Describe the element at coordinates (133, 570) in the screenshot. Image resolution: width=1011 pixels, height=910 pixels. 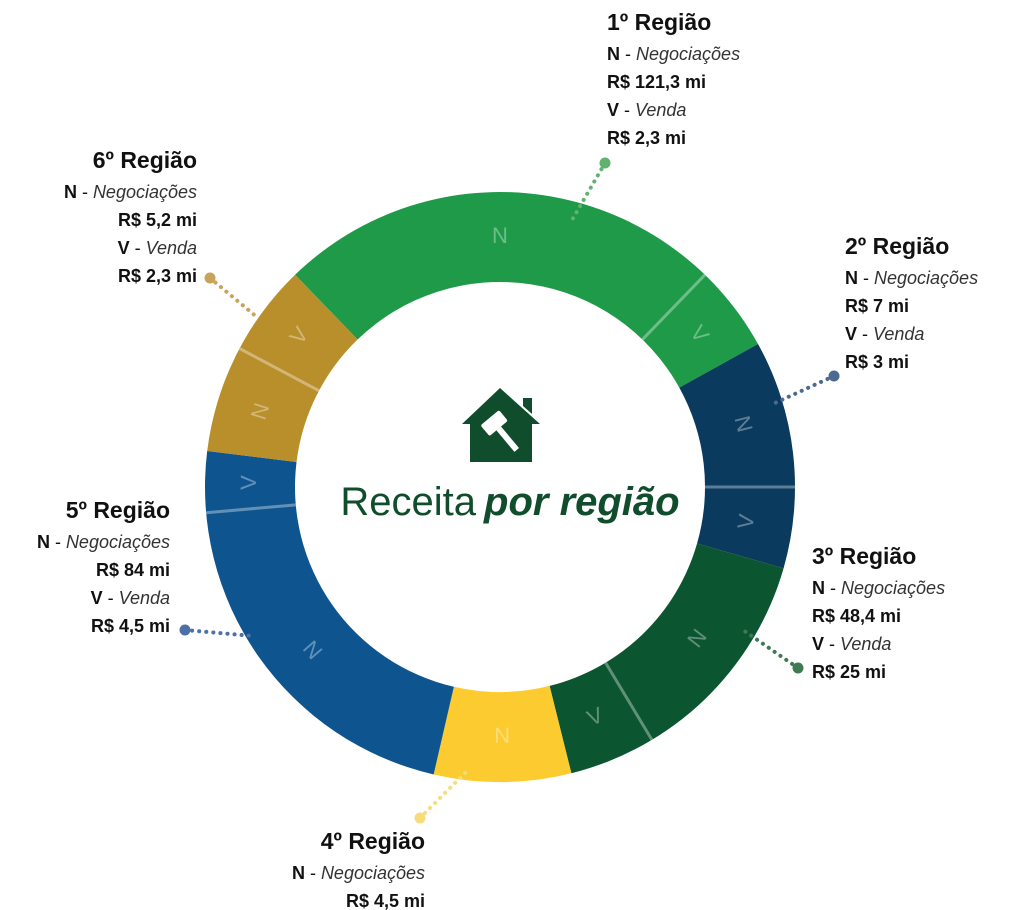
I see `value: R$ 84 mi` at that location.